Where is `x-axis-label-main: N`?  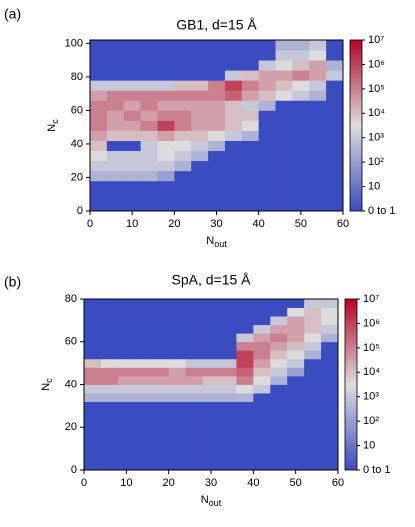
x-axis-label-main: N is located at coordinates (205, 500).